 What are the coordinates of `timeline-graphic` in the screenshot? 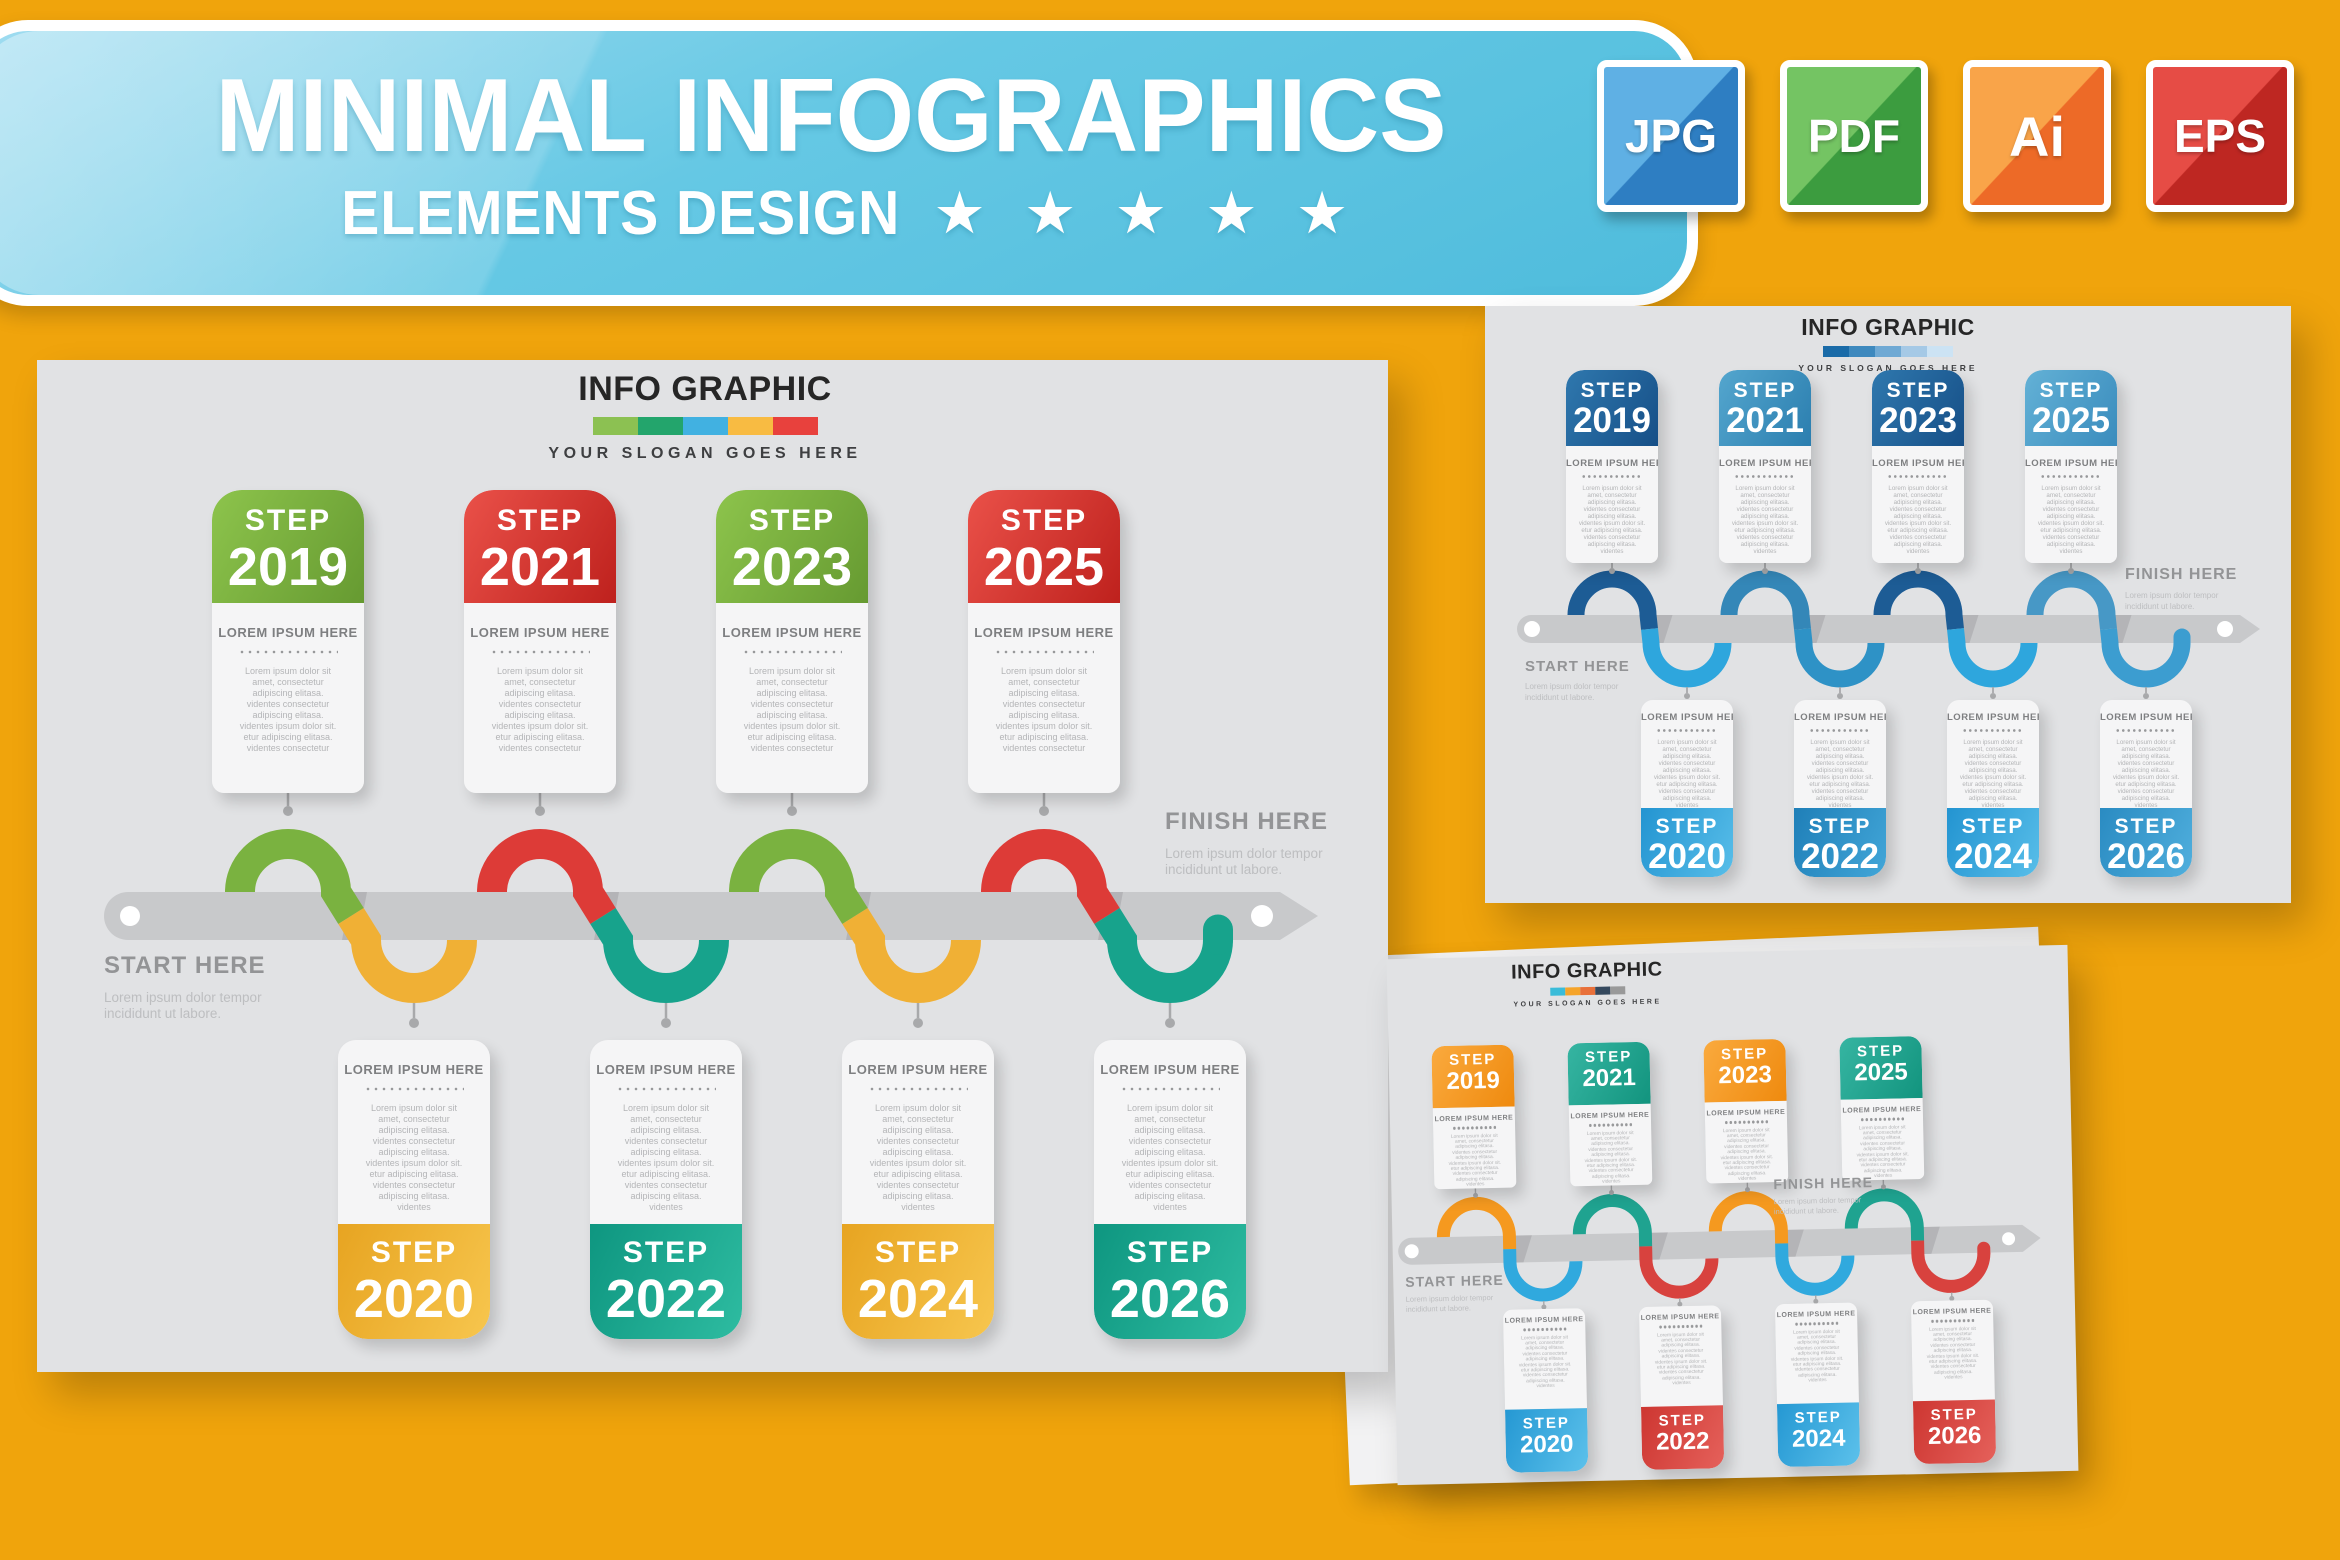 It's located at (1719, 1244).